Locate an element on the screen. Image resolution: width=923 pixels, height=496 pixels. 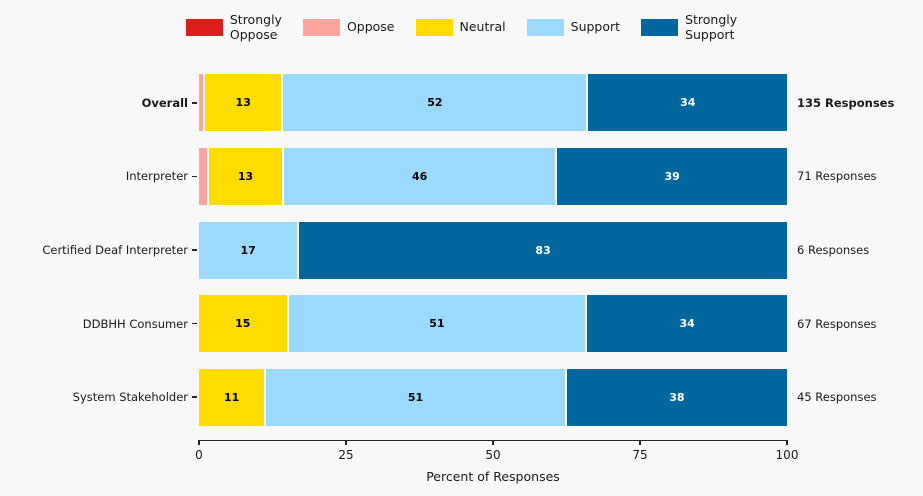
bar-segment-label: 15 is located at coordinates (243, 324).